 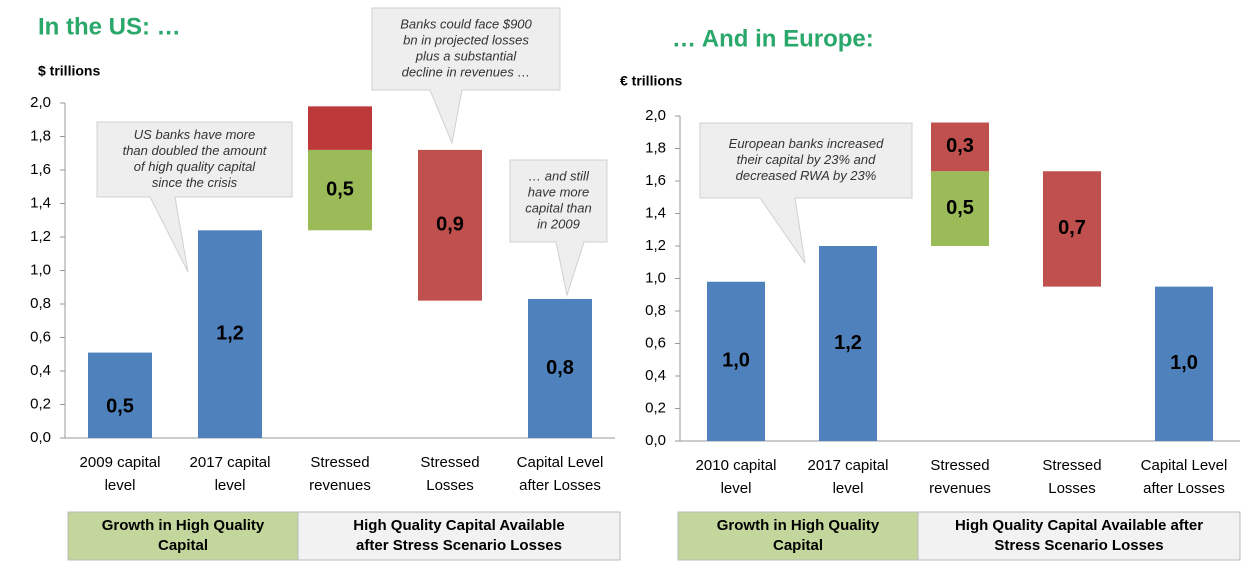 What do you see at coordinates (773, 38) in the screenshot?
I see `chart-title: … And in Europe:` at bounding box center [773, 38].